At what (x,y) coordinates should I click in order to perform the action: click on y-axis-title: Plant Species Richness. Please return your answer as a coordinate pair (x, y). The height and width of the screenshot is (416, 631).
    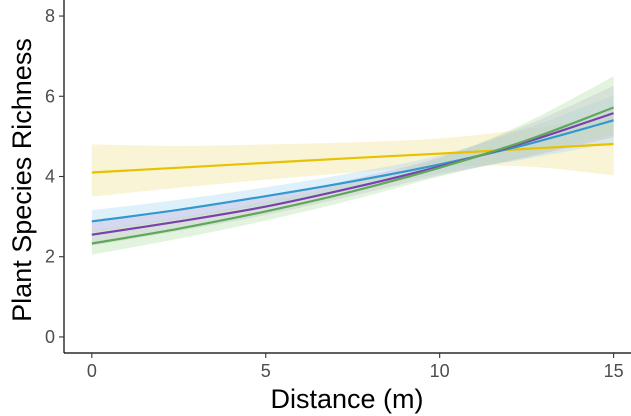
    Looking at the image, I should click on (22, 180).